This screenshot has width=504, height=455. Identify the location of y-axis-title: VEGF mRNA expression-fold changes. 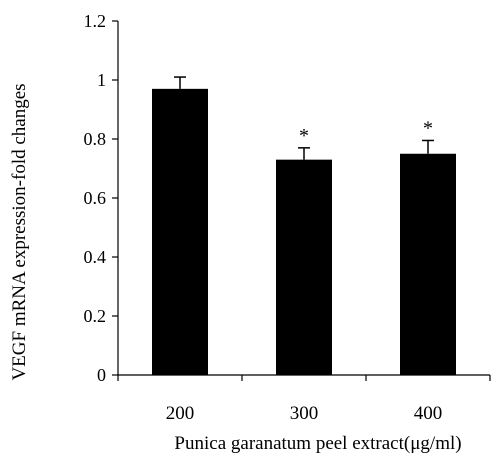
(19, 231).